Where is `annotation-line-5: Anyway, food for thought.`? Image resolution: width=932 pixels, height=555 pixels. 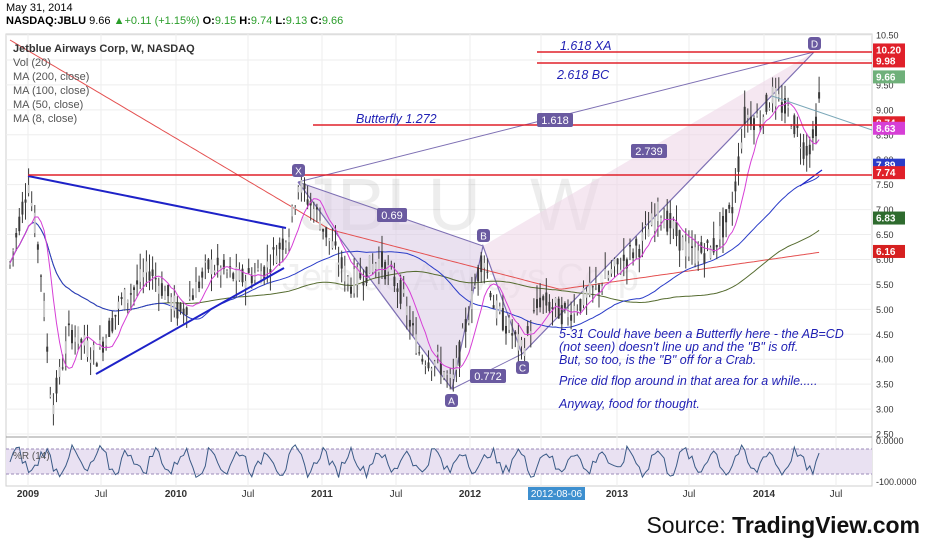
annotation-line-5: Anyway, food for thought. is located at coordinates (629, 404).